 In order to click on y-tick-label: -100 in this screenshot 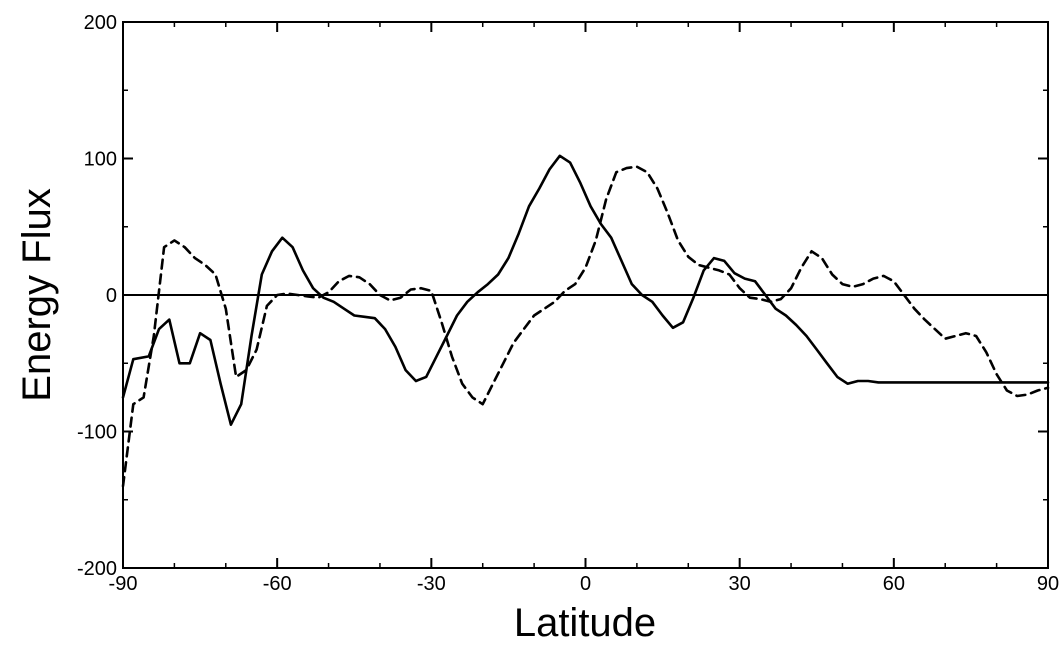, I will do `click(97, 433)`.